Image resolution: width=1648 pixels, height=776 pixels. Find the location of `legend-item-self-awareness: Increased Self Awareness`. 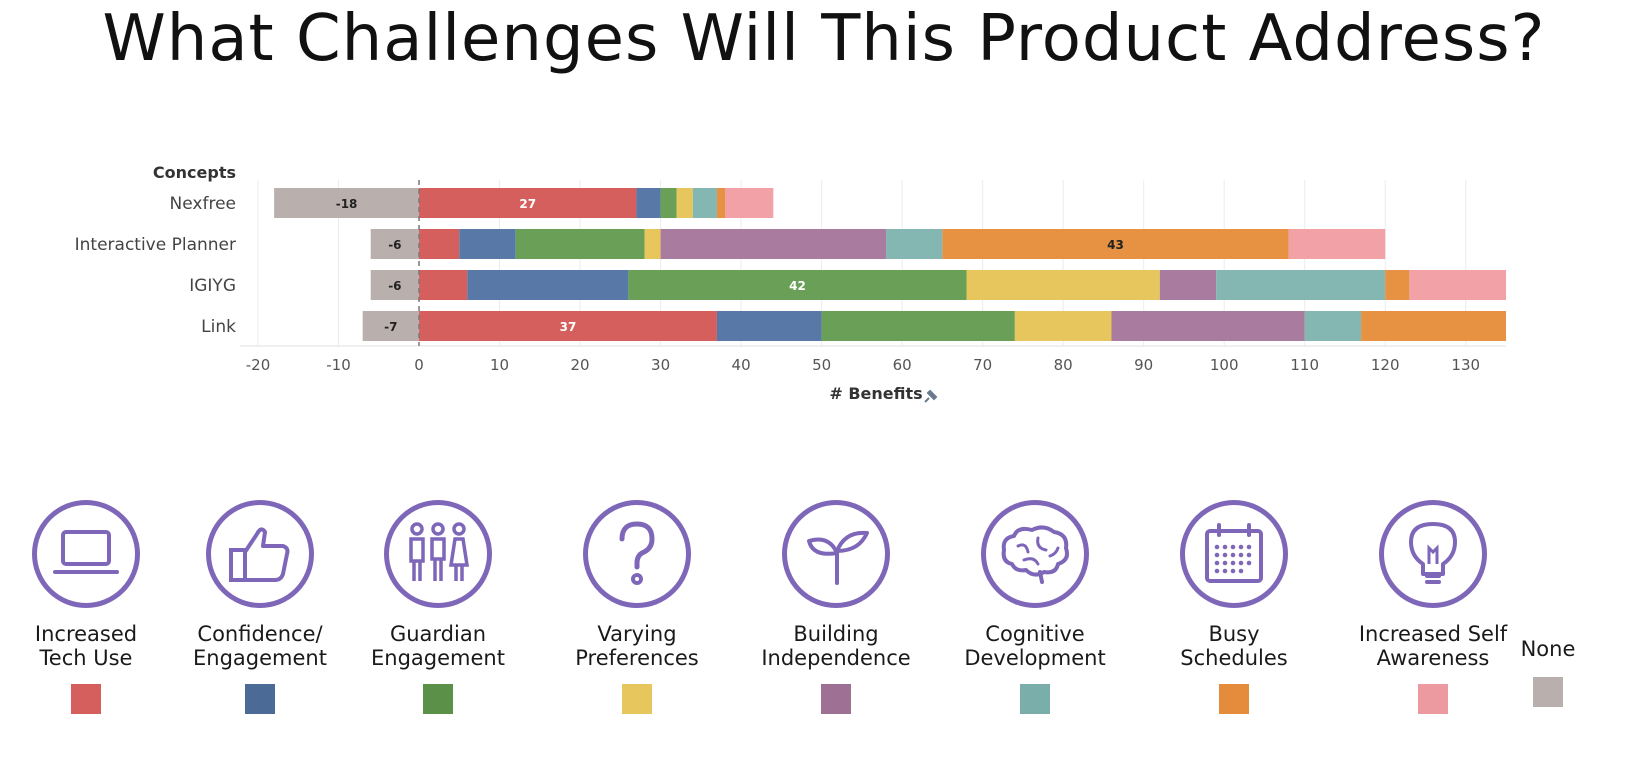

legend-item-self-awareness: Increased Self Awareness is located at coordinates (1433, 607).